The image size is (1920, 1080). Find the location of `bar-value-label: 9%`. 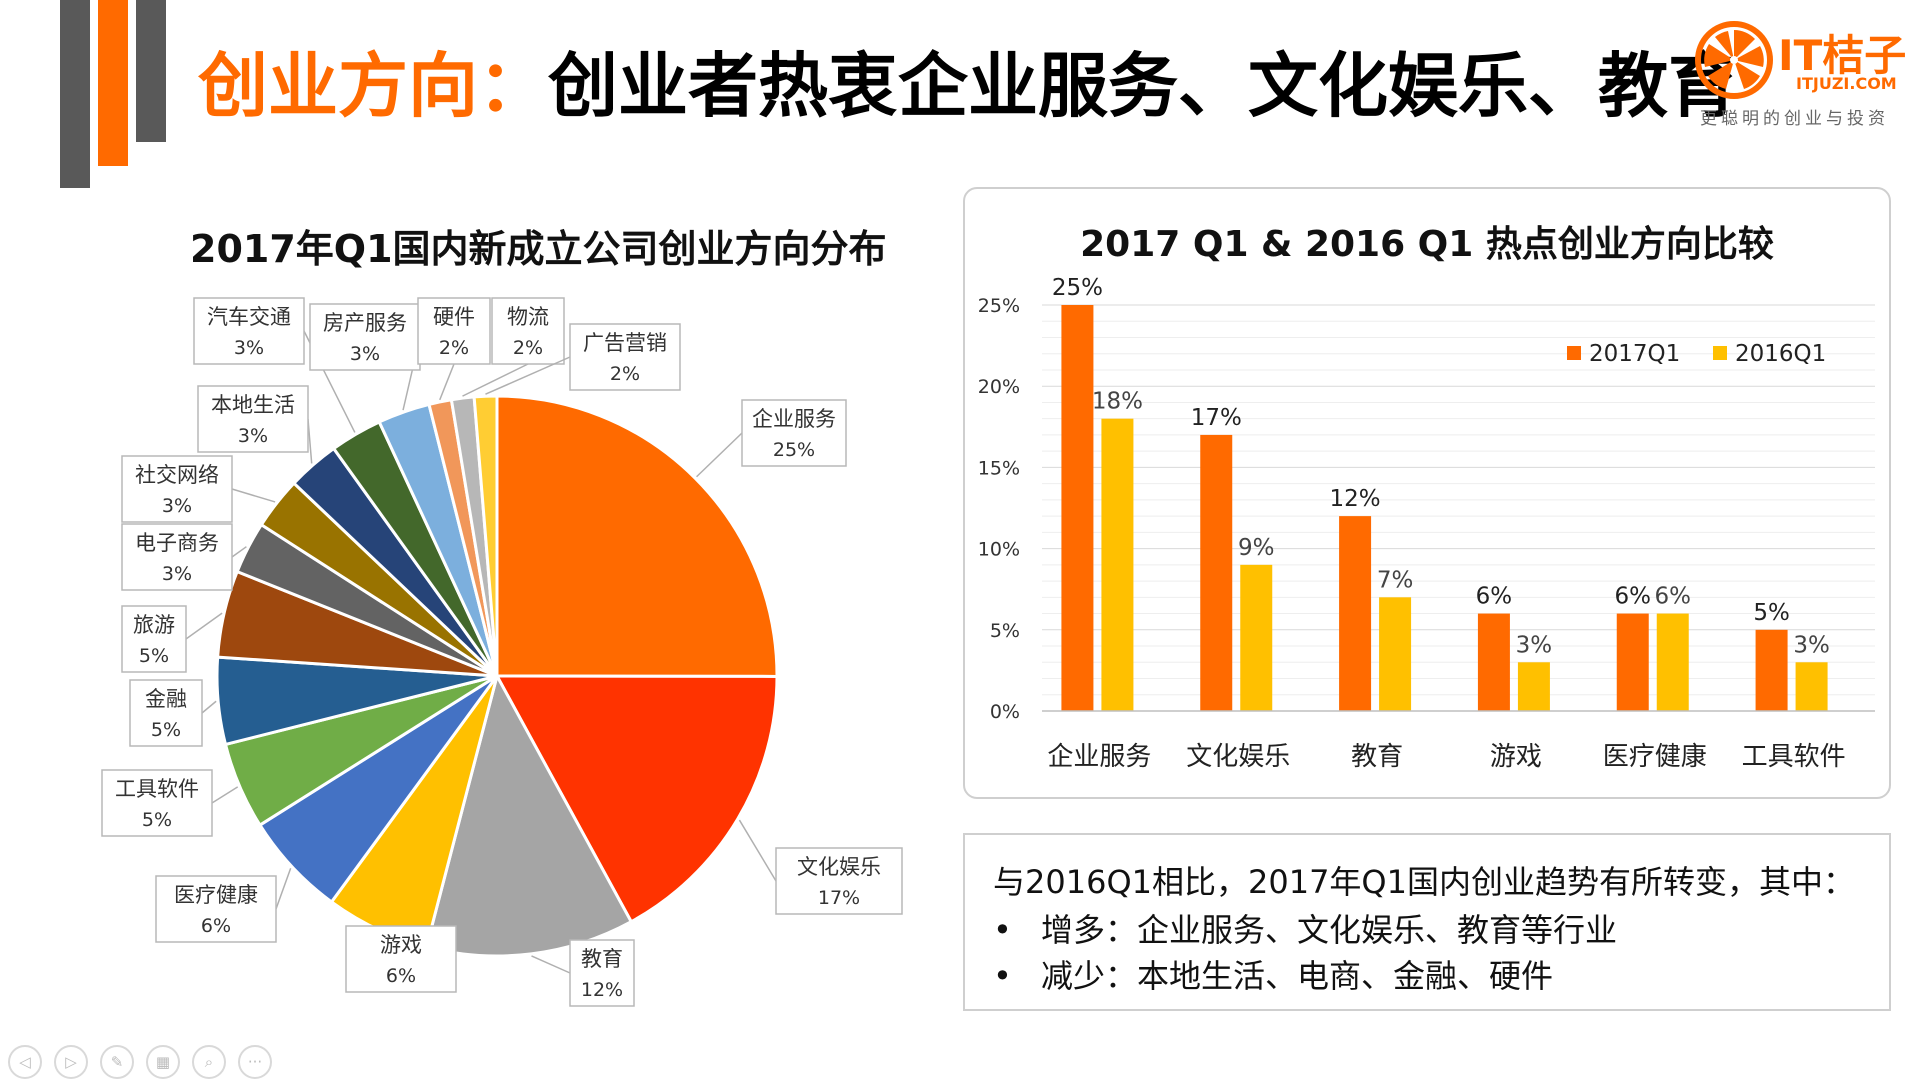

bar-value-label: 9% is located at coordinates (1256, 548).